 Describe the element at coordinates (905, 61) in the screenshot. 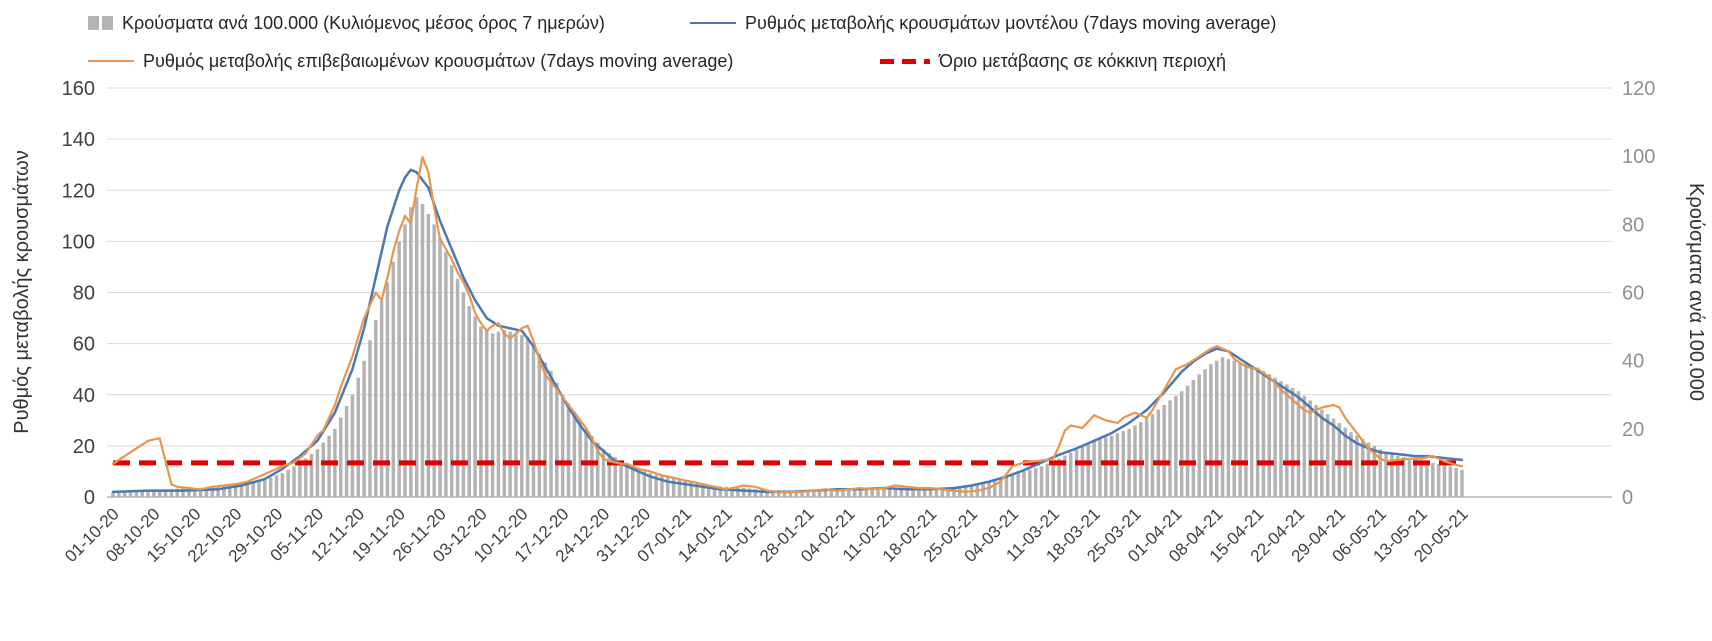

I see `red-dashed-swatch-icon` at that location.